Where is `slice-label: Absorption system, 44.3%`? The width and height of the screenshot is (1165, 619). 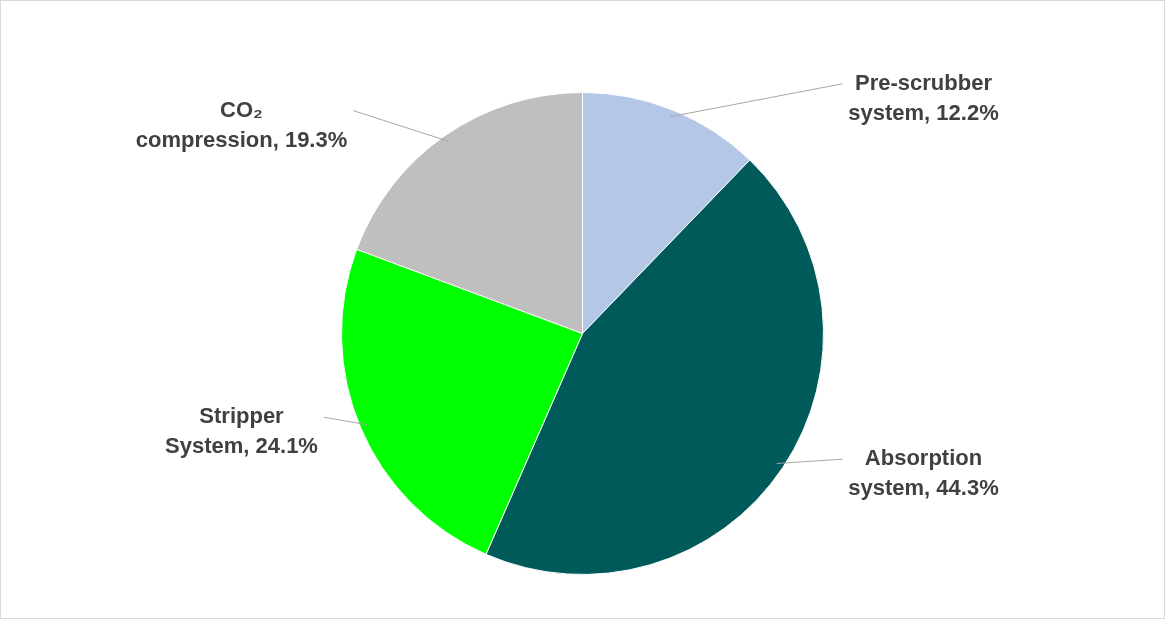 slice-label: Absorption system, 44.3% is located at coordinates (923, 473).